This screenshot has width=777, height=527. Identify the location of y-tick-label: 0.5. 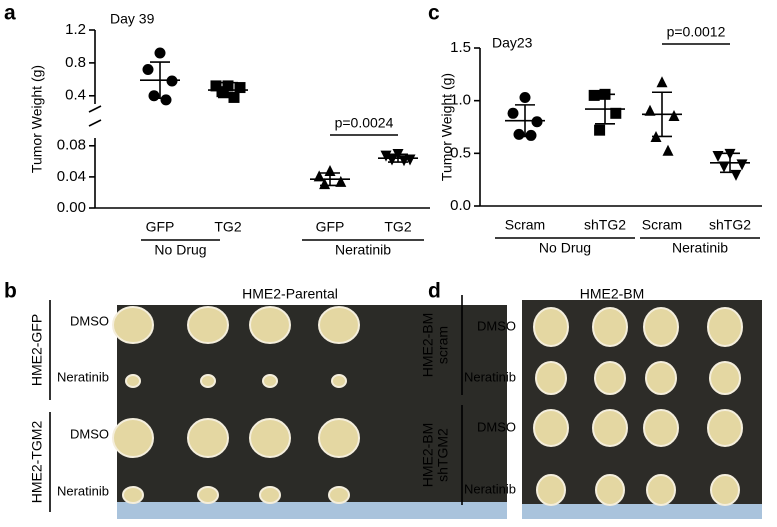
(460, 152).